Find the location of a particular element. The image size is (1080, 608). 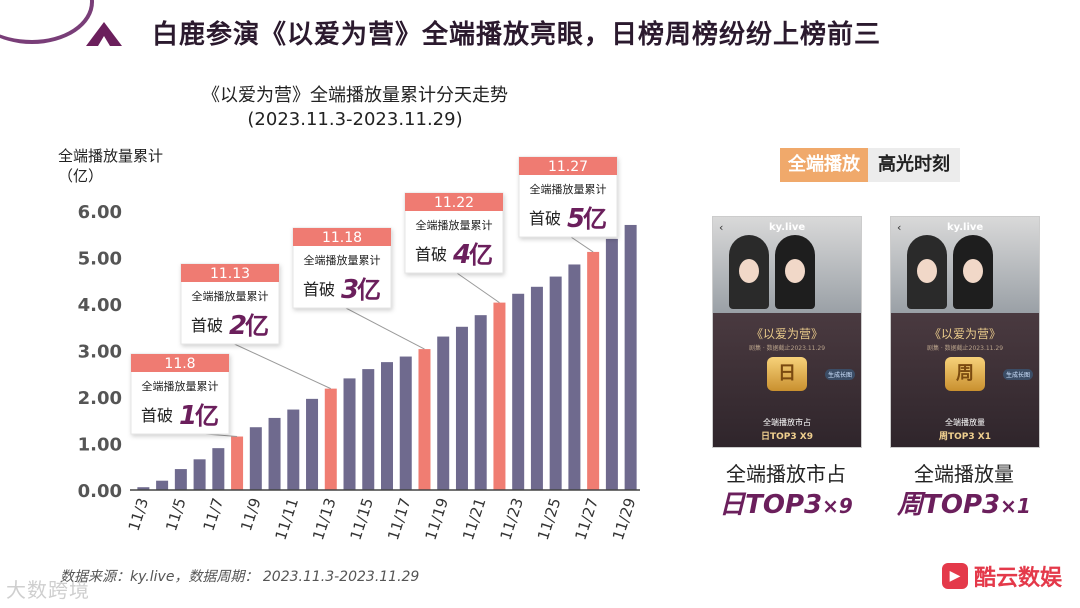

y-tick-label: 3.00 is located at coordinates (100, 352).